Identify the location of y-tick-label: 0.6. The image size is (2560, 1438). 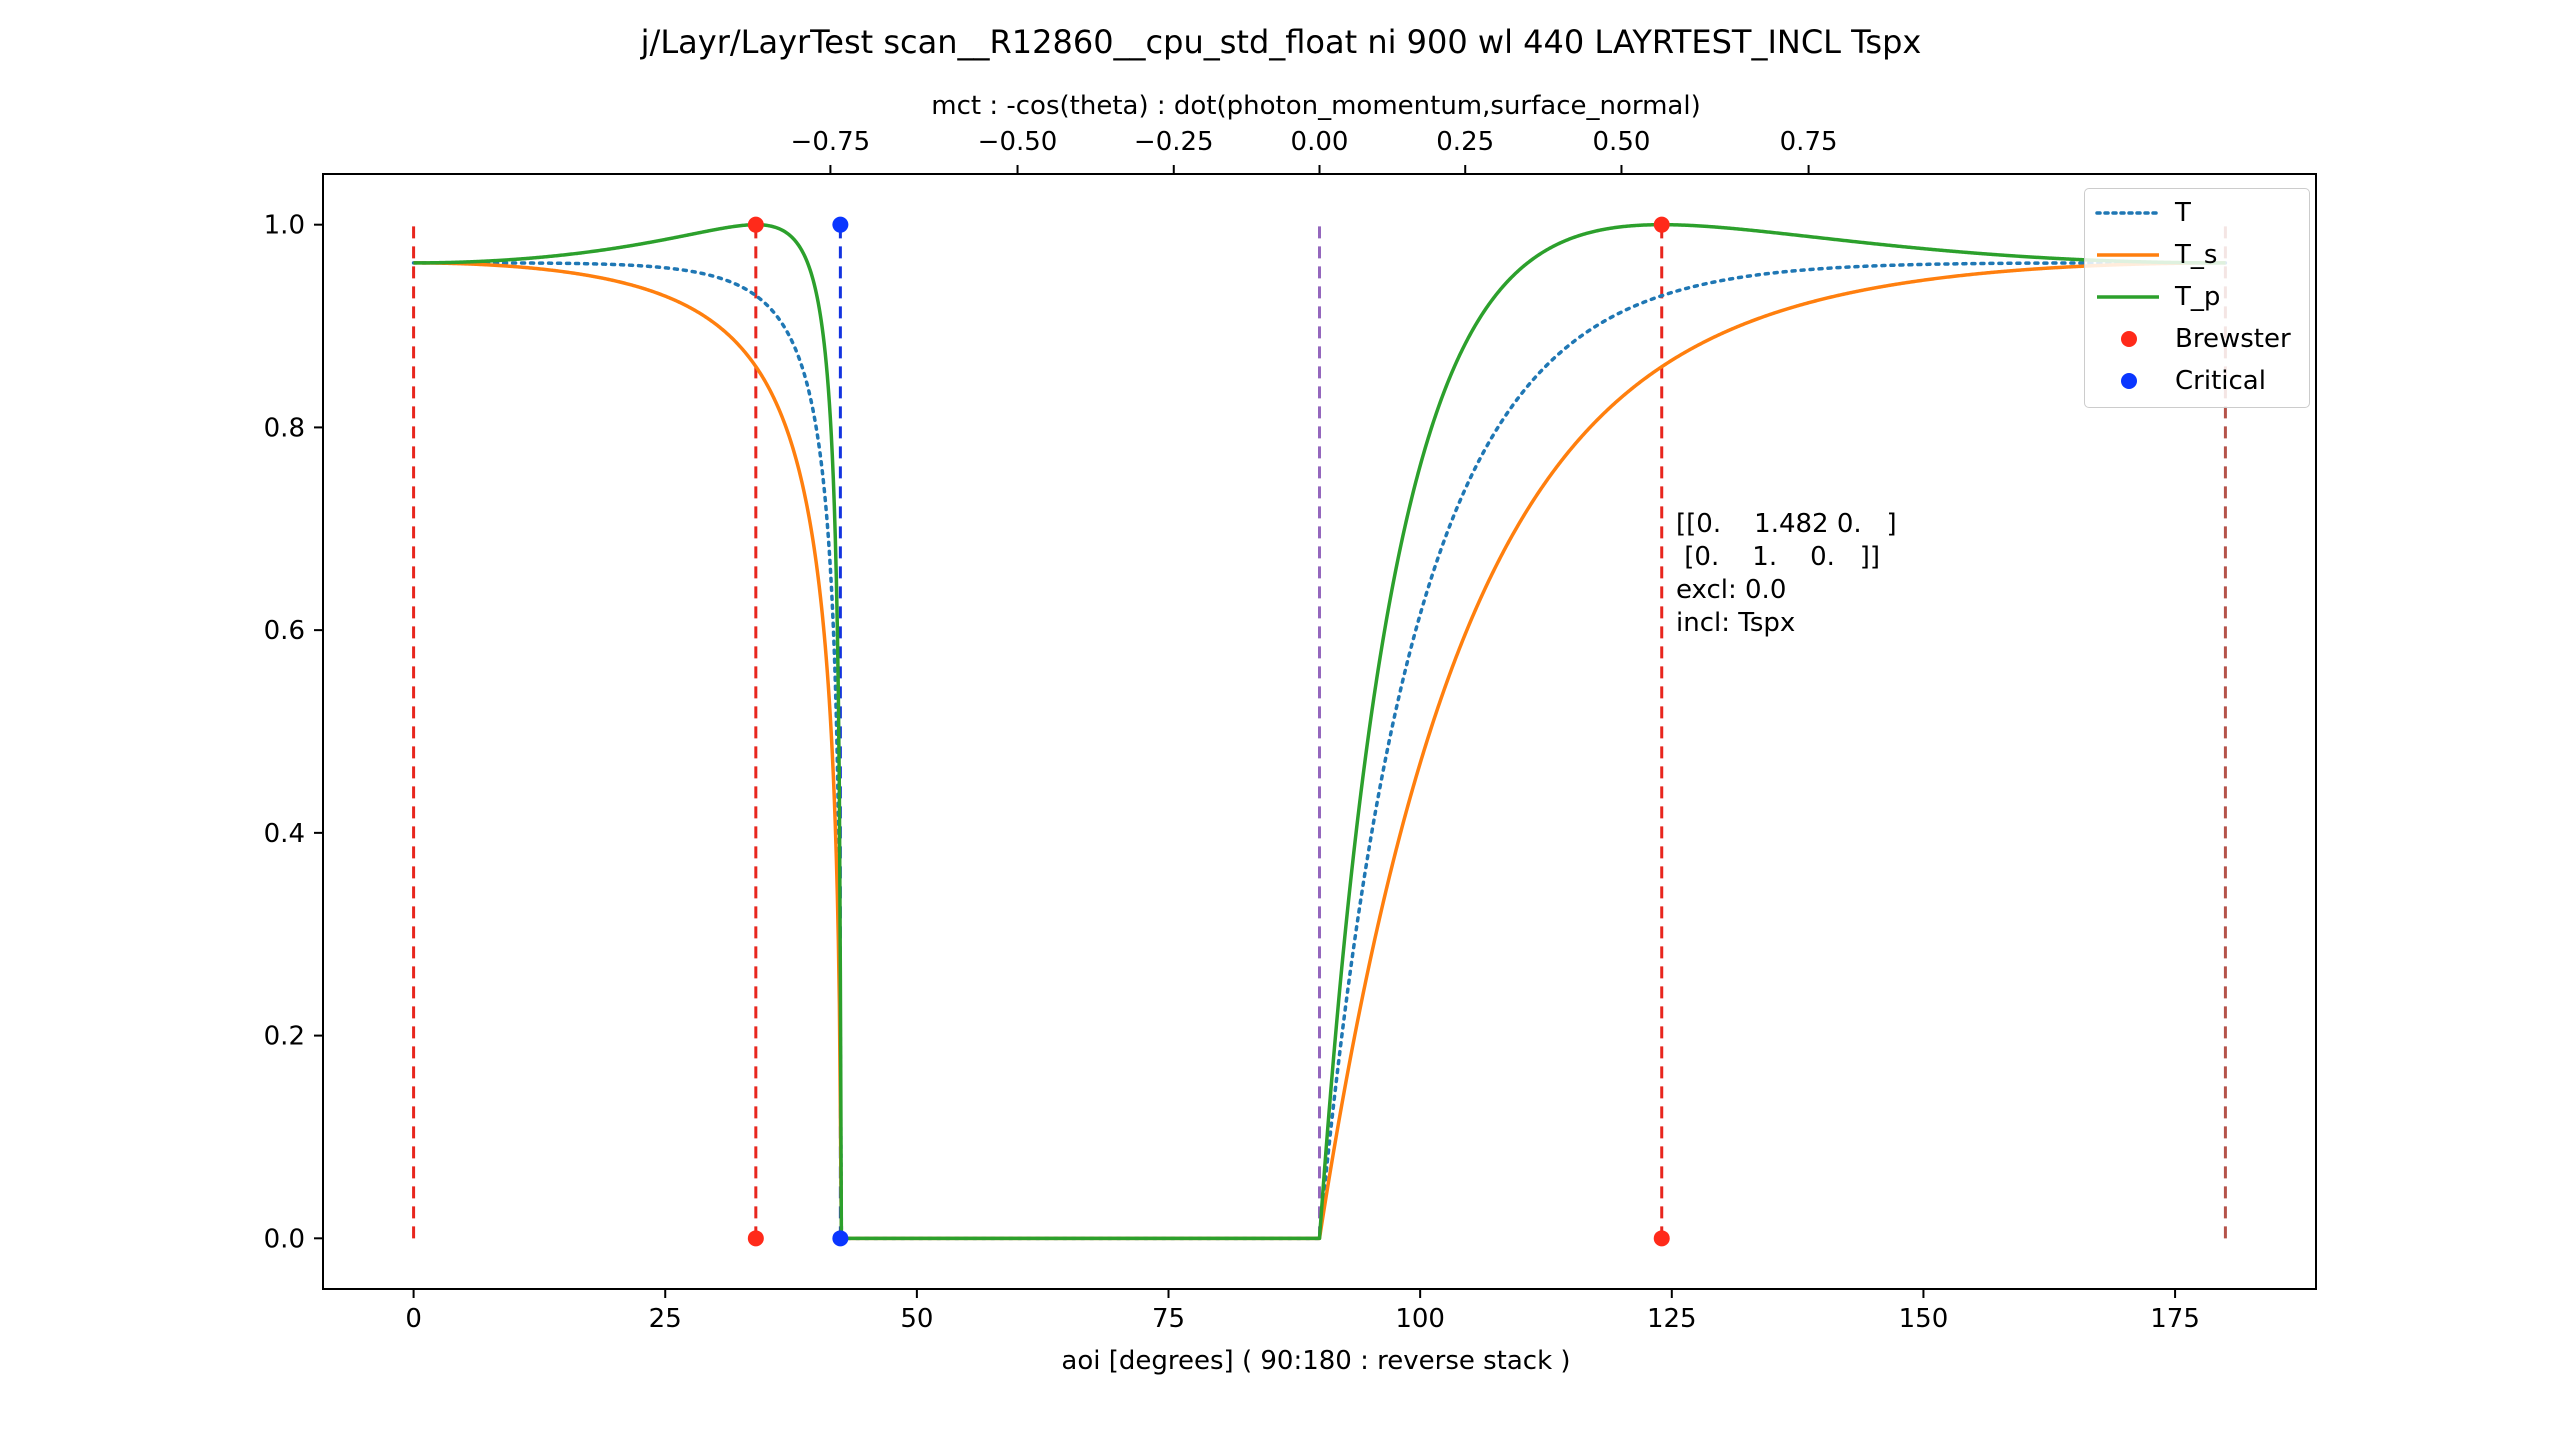
(284, 631).